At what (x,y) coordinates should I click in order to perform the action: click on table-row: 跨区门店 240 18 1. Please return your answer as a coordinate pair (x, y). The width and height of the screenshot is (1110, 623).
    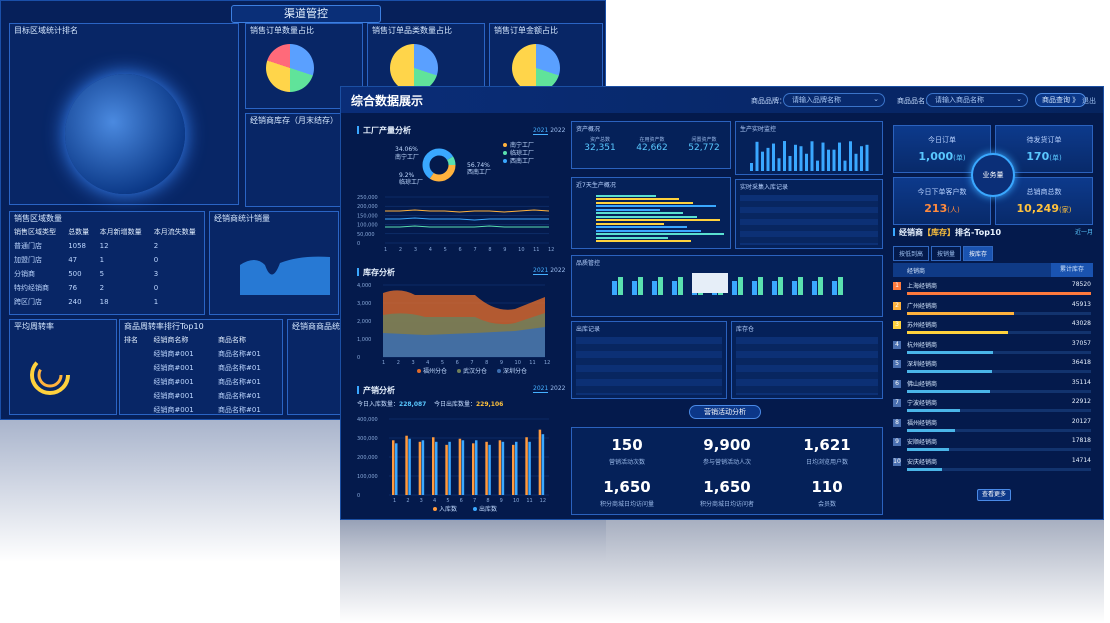
    Looking at the image, I should click on (107, 302).